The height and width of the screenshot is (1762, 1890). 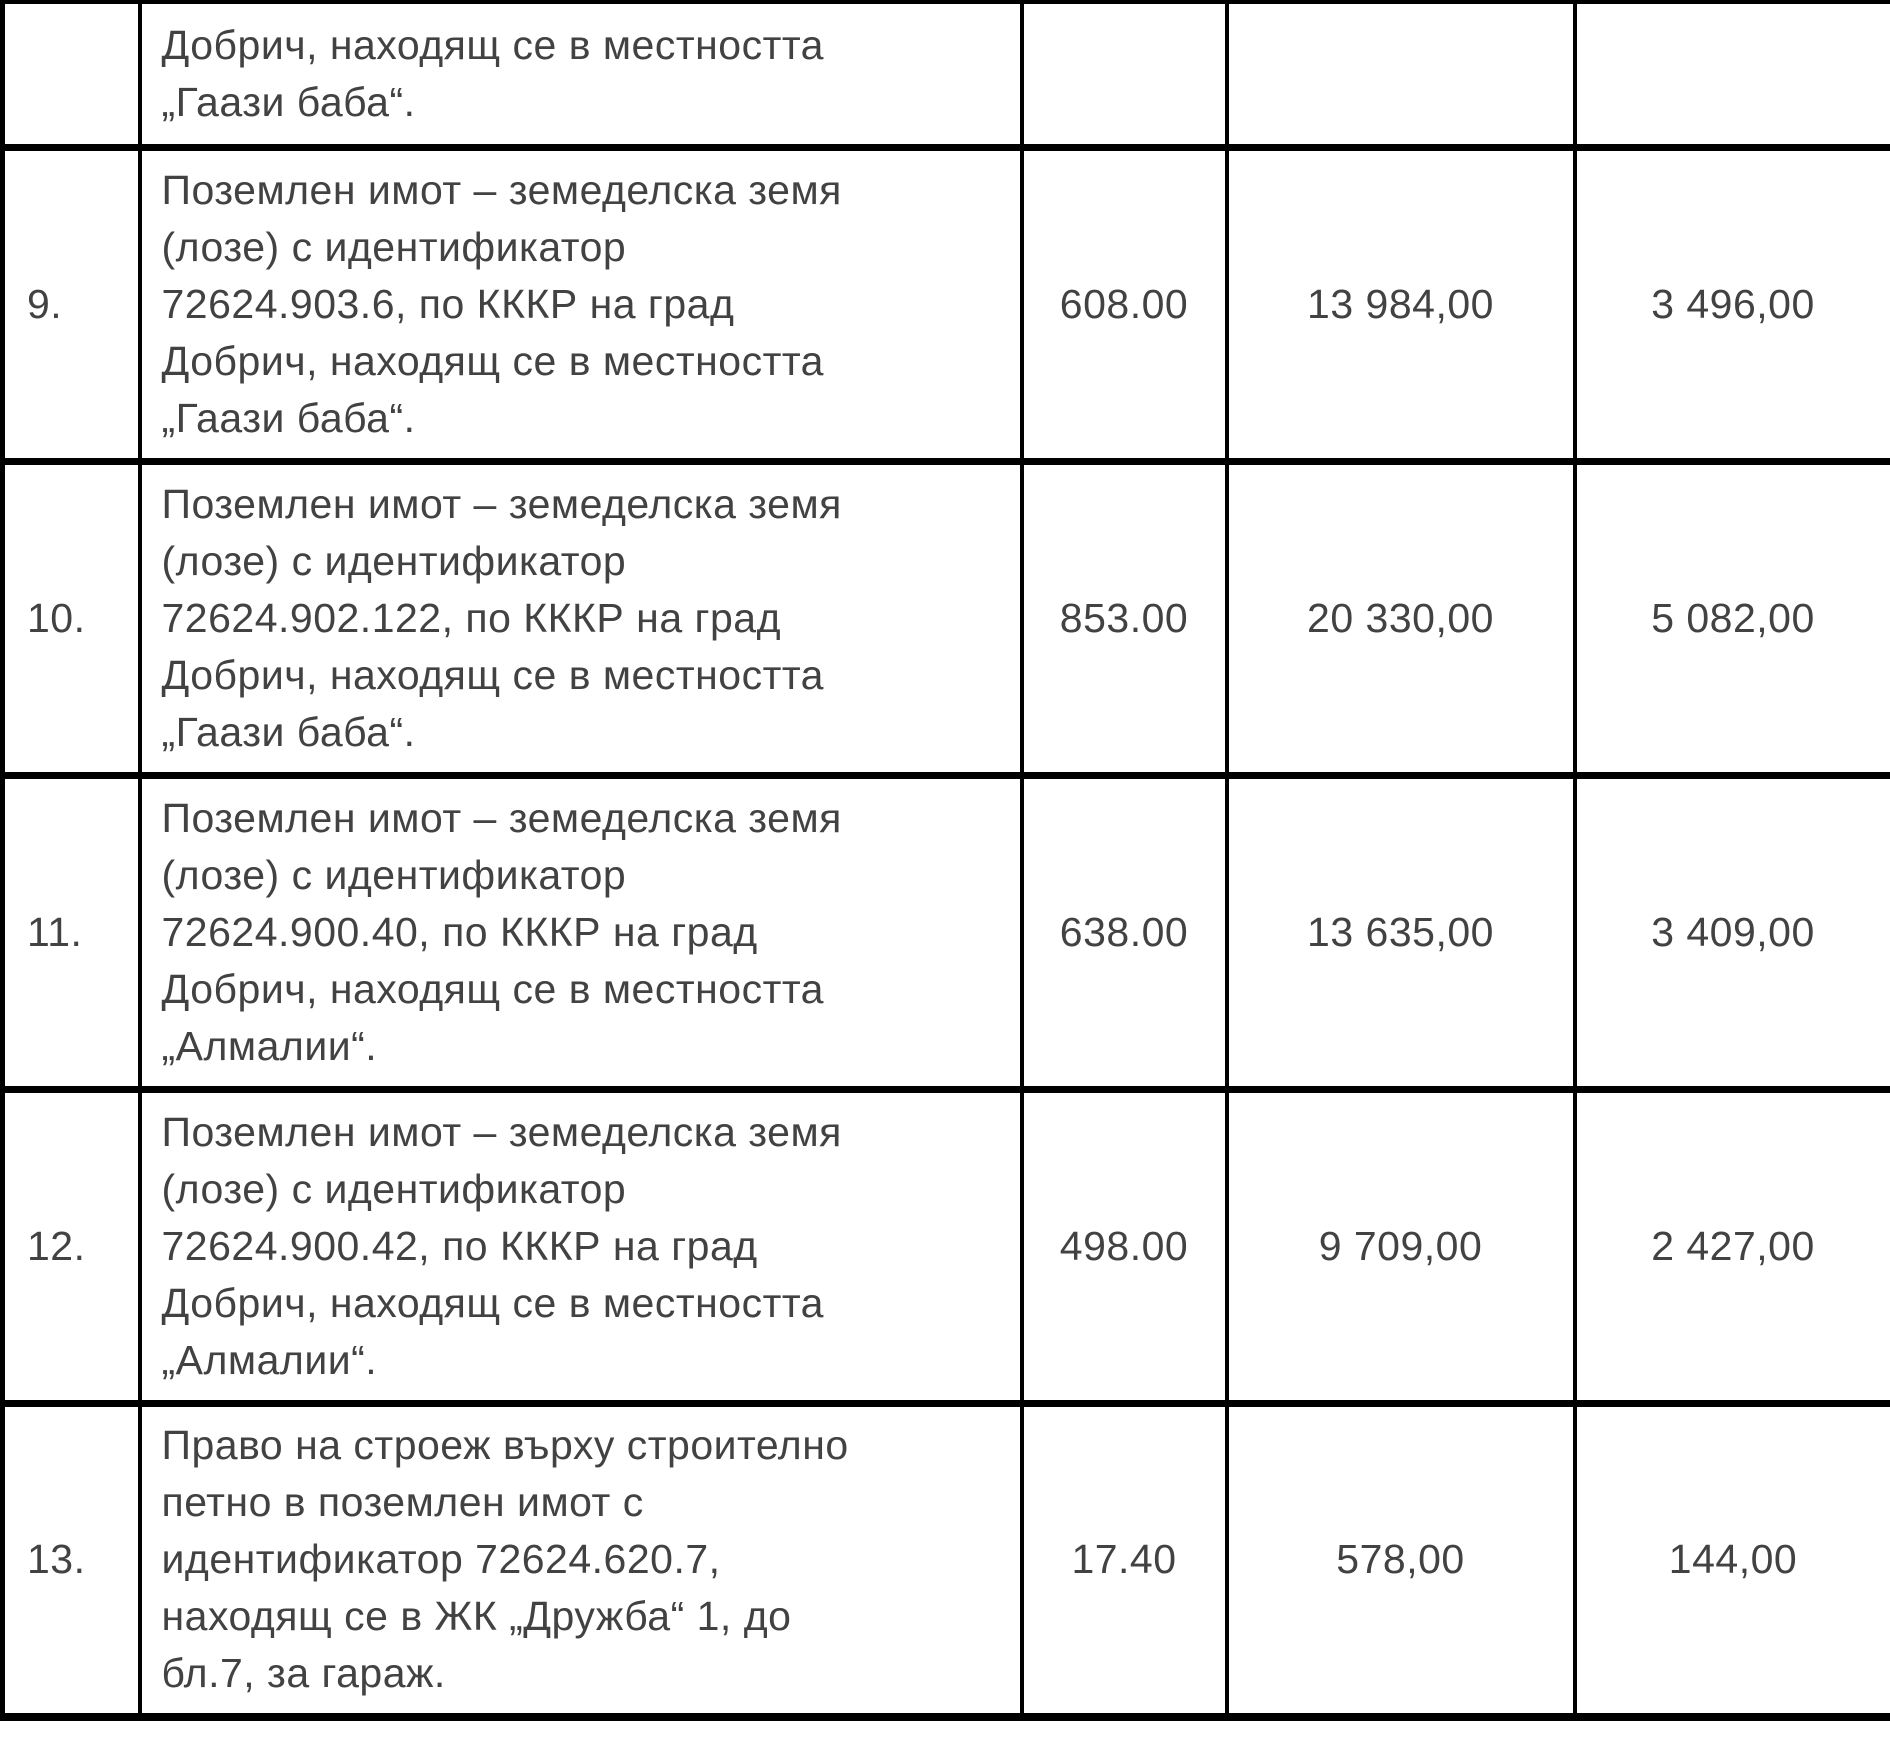 I want to click on secondary-value-cell: 3 409,00, so click(x=1731, y=932).